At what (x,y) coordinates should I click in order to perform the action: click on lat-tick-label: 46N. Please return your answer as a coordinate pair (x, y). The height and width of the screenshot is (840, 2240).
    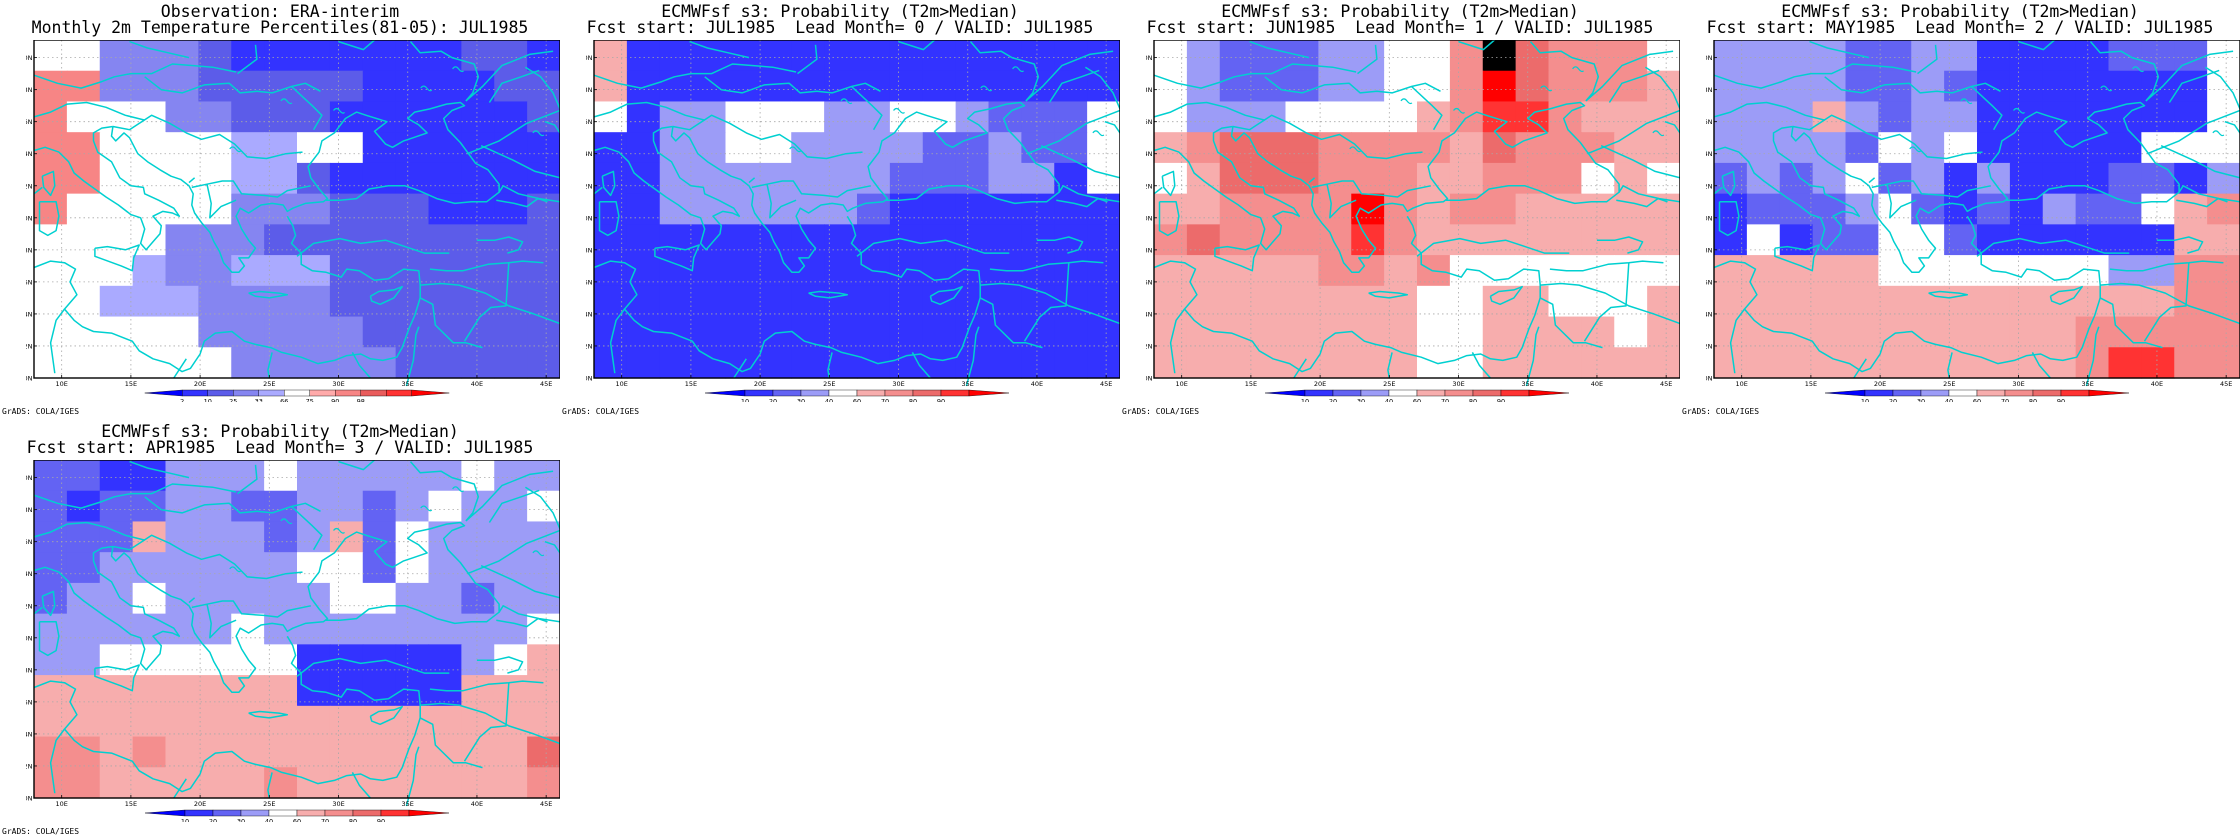
    Looking at the image, I should click on (1709, 122).